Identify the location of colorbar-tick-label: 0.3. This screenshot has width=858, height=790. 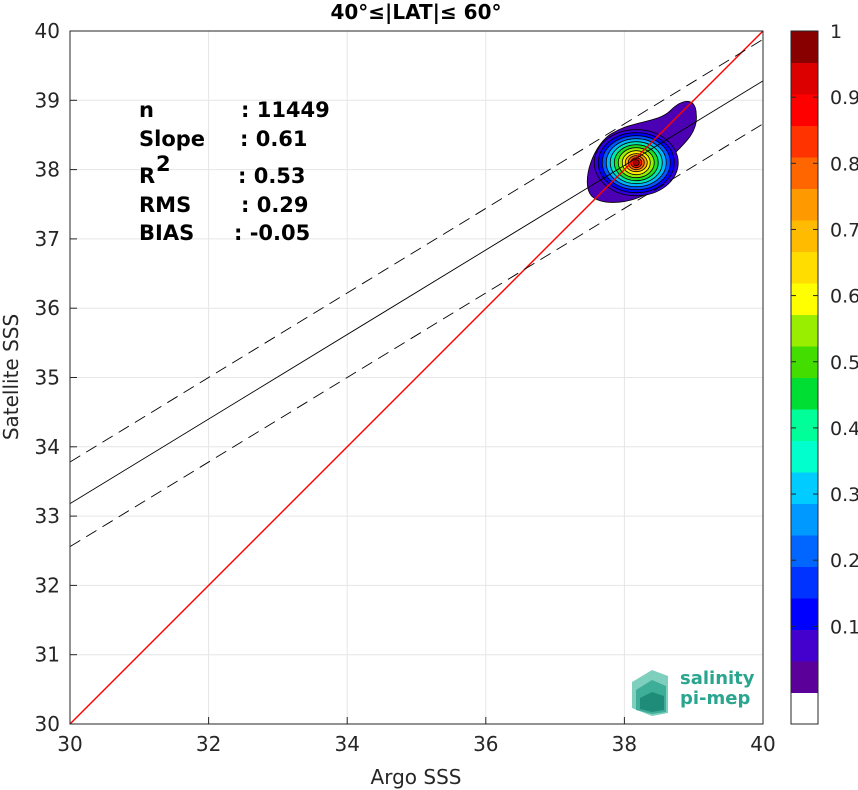
(844, 495).